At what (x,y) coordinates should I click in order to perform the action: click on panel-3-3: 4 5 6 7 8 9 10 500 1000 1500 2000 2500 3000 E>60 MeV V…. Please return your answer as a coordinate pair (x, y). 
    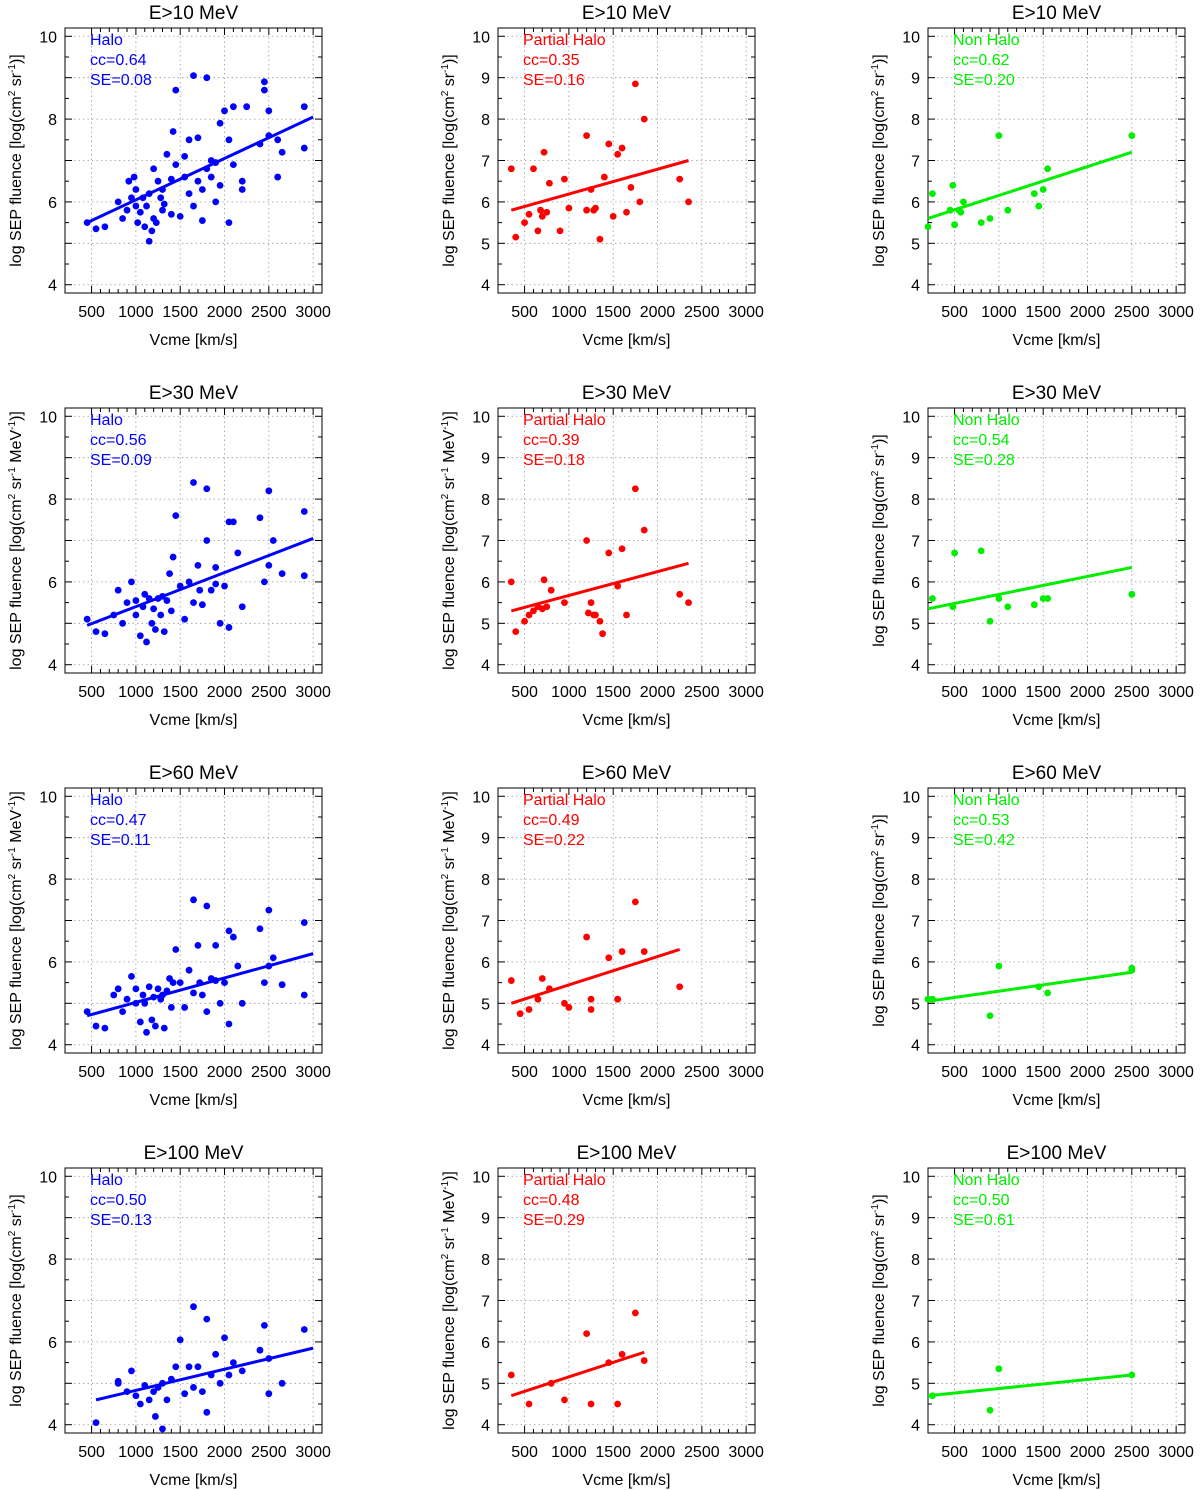
    Looking at the image, I should click on (1032, 936).